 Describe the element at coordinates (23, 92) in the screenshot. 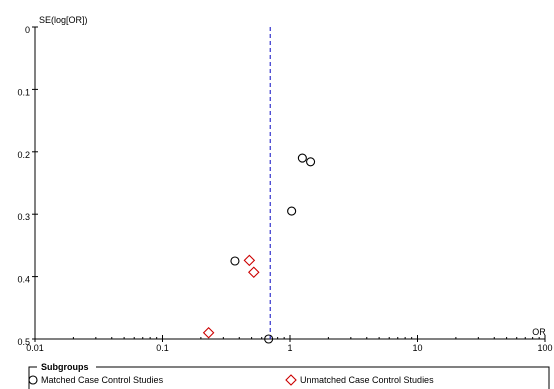

I see `y-tick-label: 0.1` at that location.